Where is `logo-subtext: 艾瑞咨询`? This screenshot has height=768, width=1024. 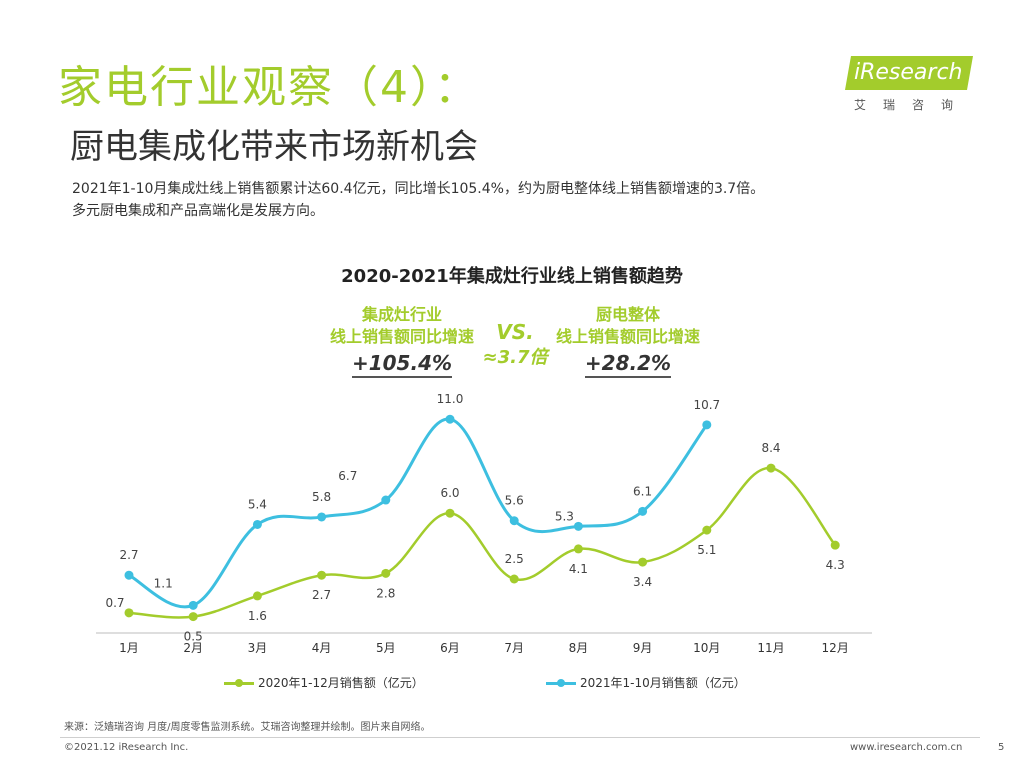 logo-subtext: 艾瑞咨询 is located at coordinates (912, 105).